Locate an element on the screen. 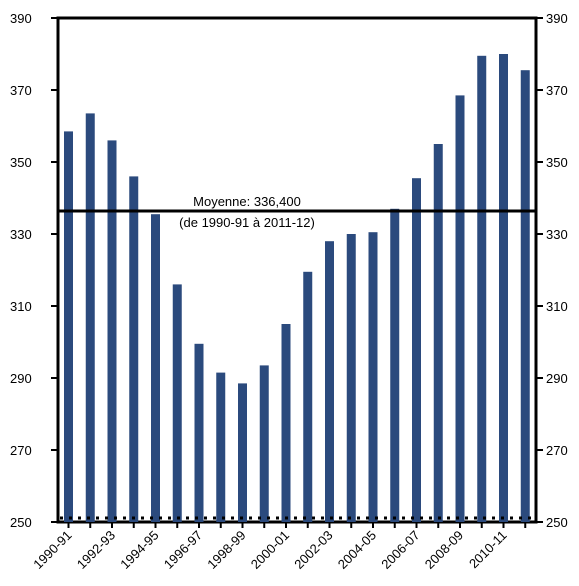 The height and width of the screenshot is (586, 579). right-y-tick-label-330: 330 is located at coordinates (557, 234).